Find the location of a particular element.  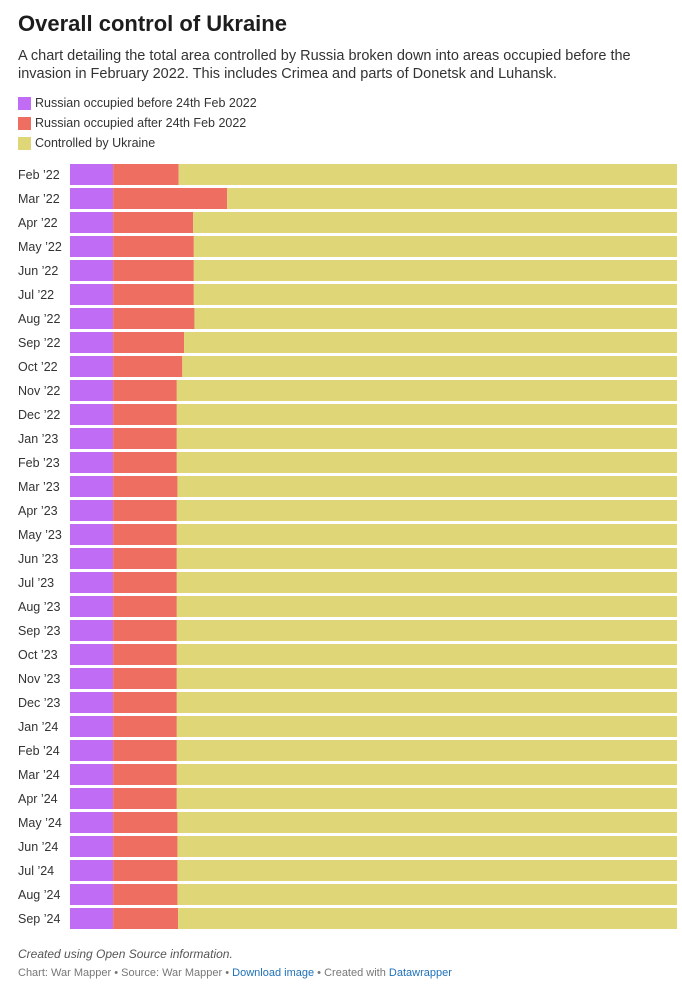

y-tick-label: Nov ’22 is located at coordinates (39, 391).